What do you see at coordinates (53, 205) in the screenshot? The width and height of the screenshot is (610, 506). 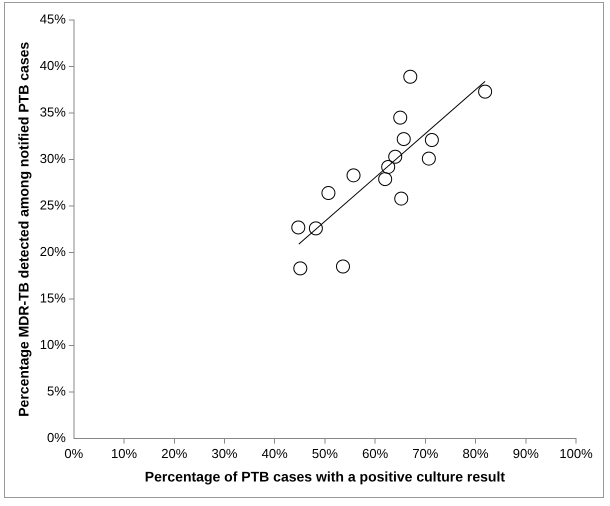 I see `y-tick-label: 25%` at bounding box center [53, 205].